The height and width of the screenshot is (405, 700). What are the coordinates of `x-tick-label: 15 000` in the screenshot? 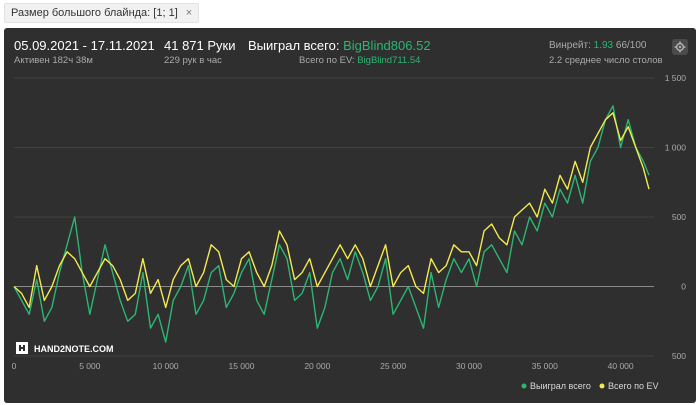 It's located at (241, 366).